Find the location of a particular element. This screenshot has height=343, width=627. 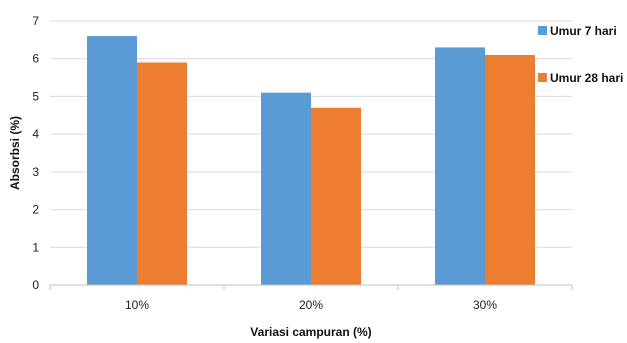

y-tick-label: 4 is located at coordinates (35, 134).